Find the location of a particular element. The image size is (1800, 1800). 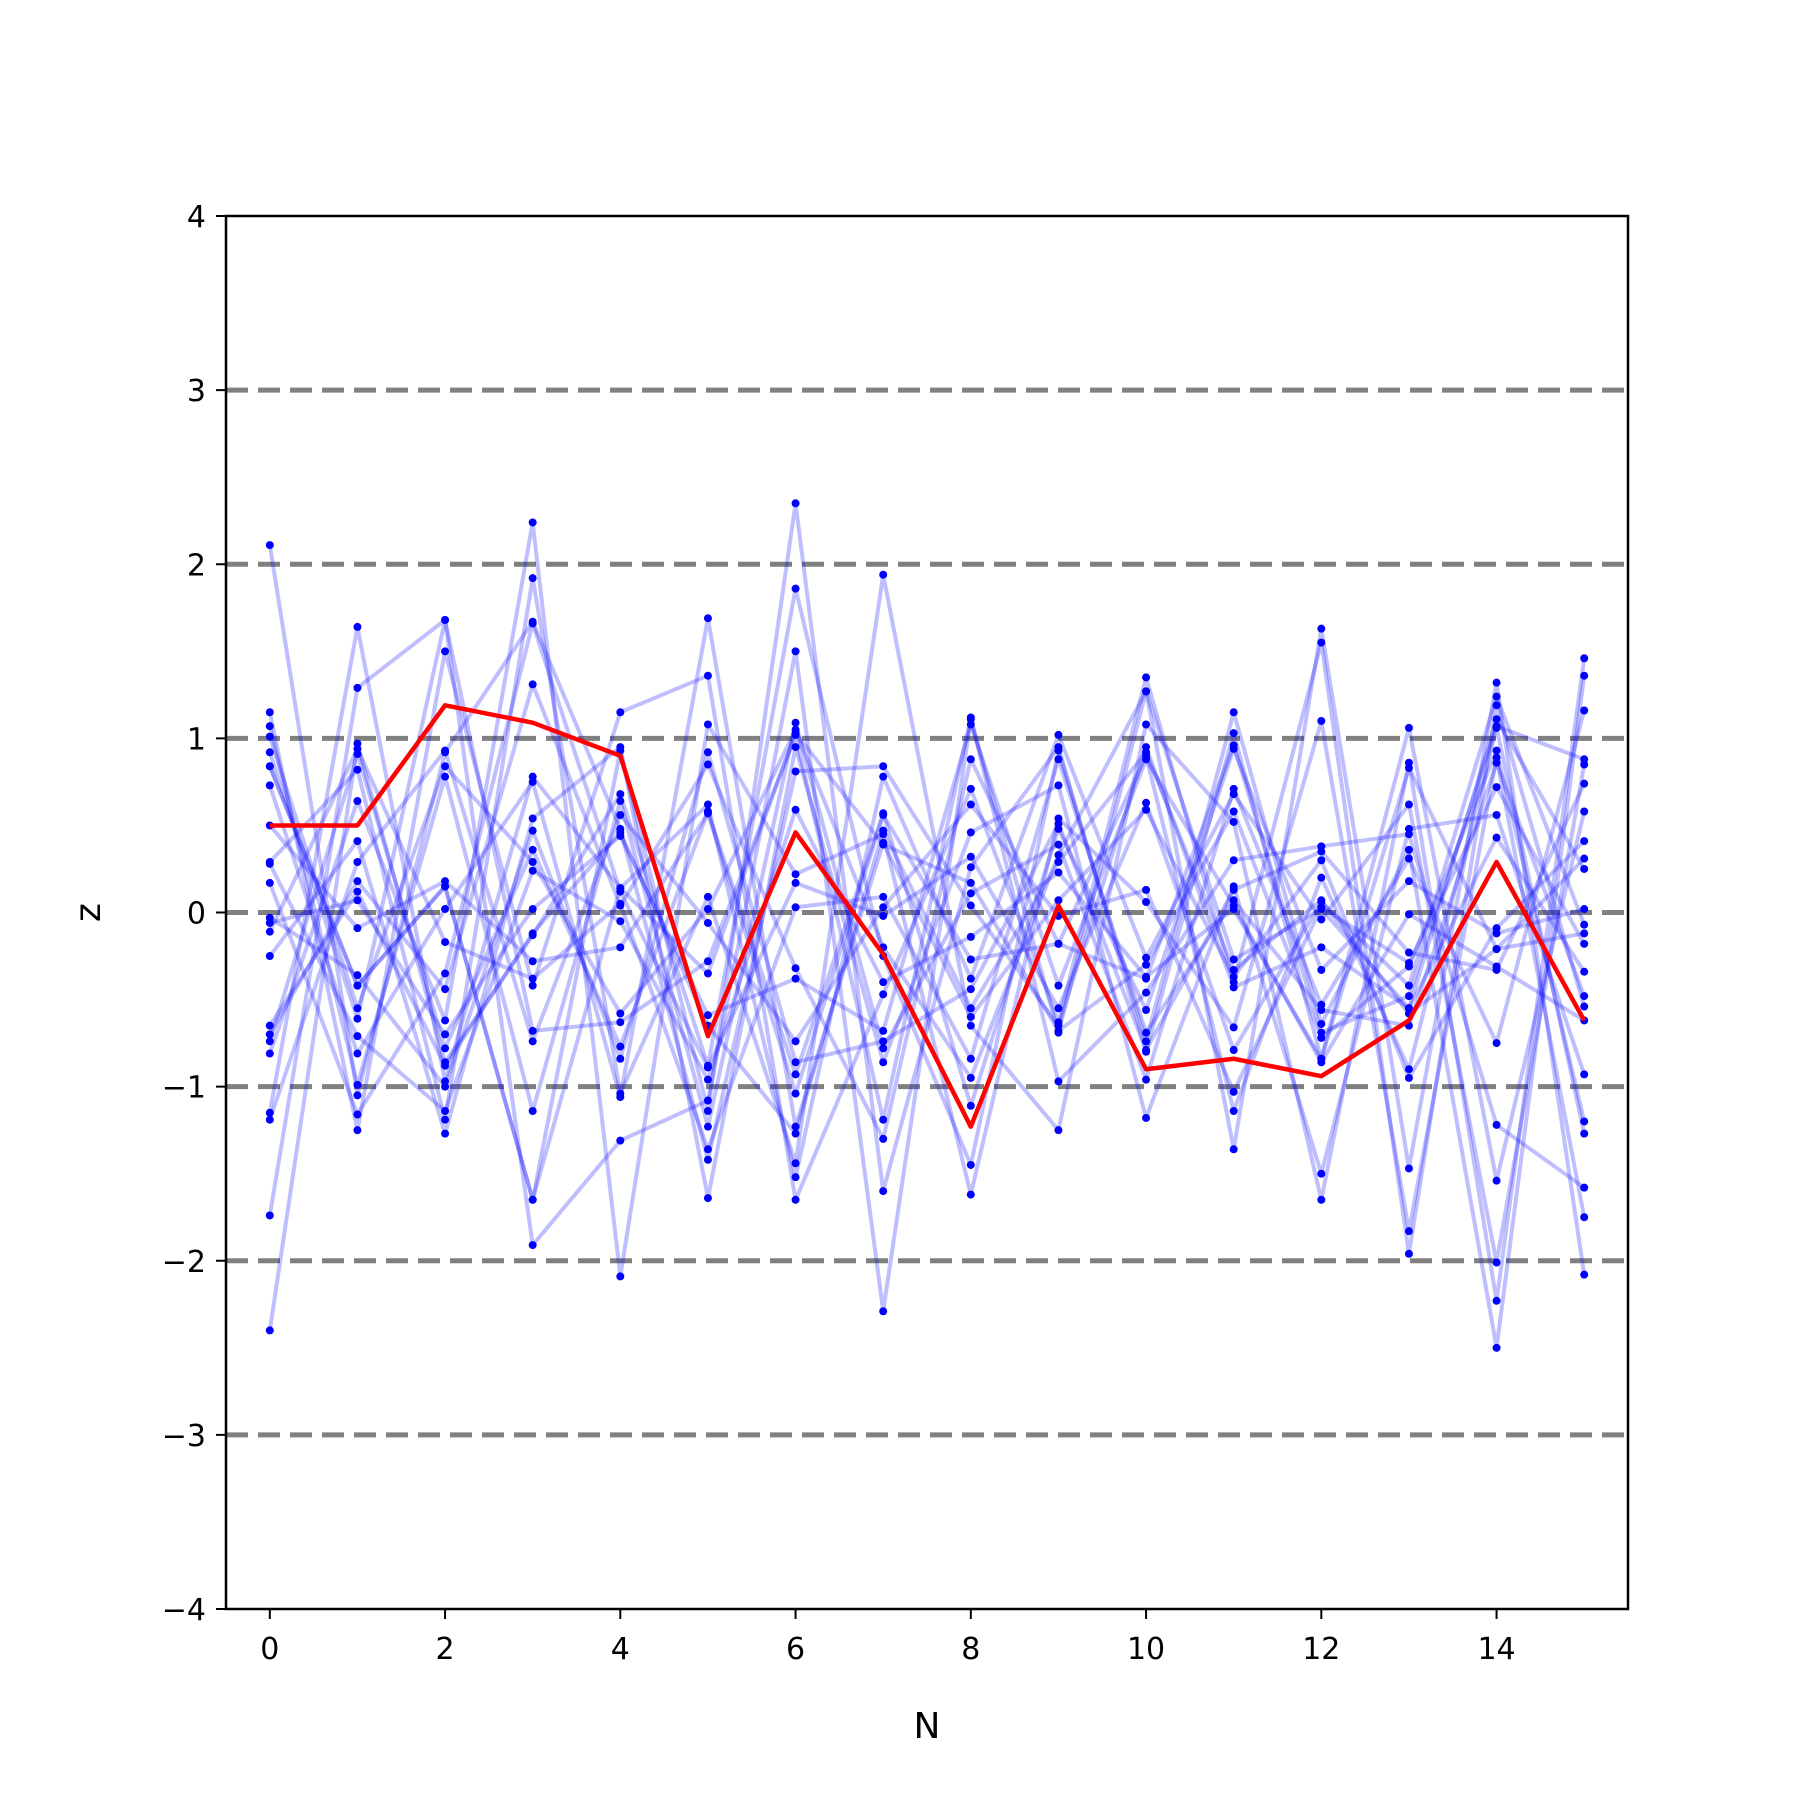

x-tick-label: 4 is located at coordinates (620, 1649).